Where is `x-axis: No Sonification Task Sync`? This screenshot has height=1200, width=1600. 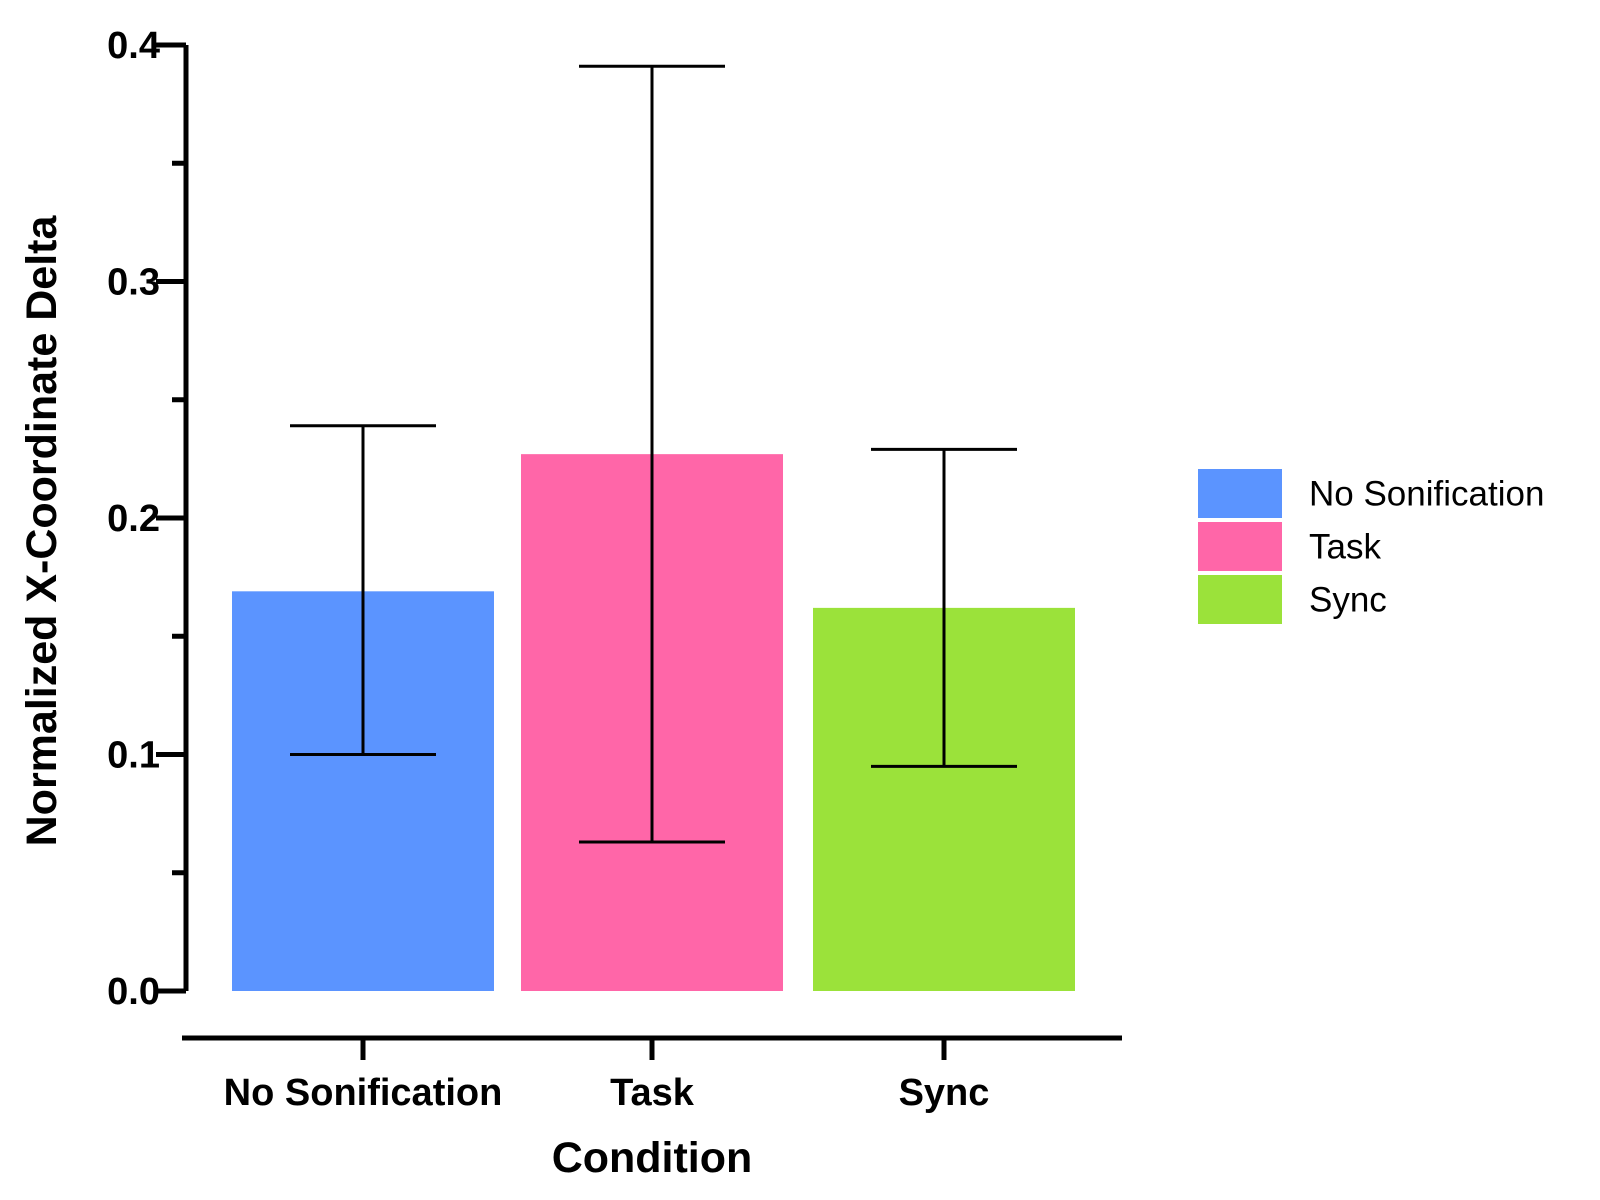
x-axis: No Sonification Task Sync is located at coordinates (652, 1074).